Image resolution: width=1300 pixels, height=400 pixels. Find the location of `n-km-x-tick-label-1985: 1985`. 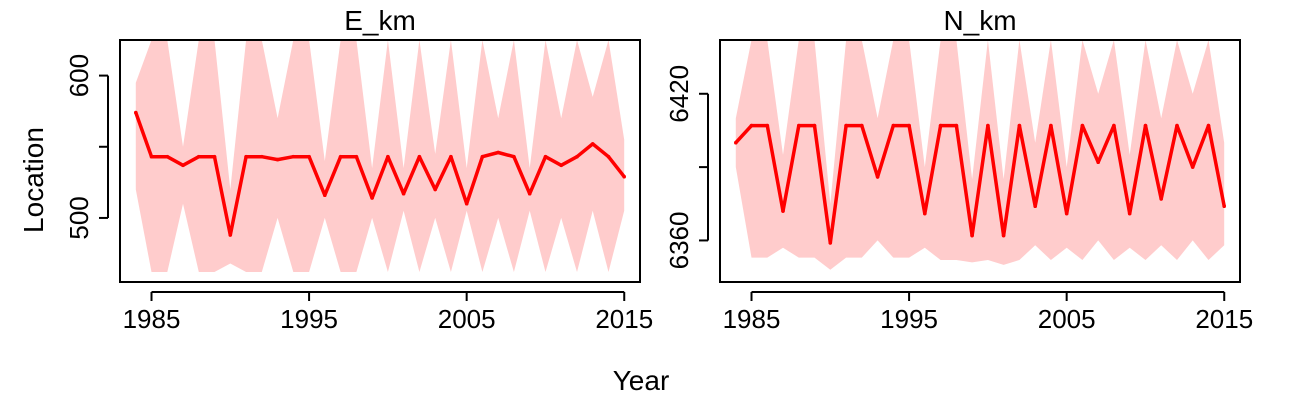

n-km-x-tick-label-1985: 1985 is located at coordinates (752, 319).